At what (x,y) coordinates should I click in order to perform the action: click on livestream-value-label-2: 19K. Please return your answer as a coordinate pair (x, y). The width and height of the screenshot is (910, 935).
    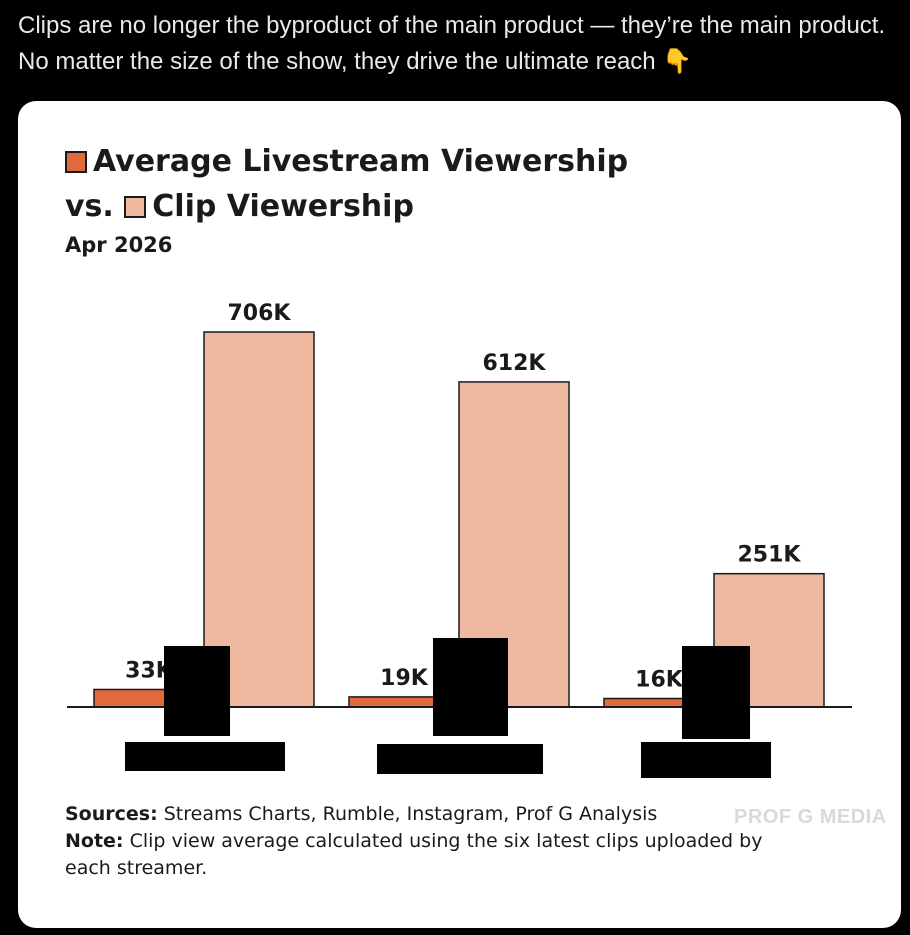
    Looking at the image, I should click on (404, 678).